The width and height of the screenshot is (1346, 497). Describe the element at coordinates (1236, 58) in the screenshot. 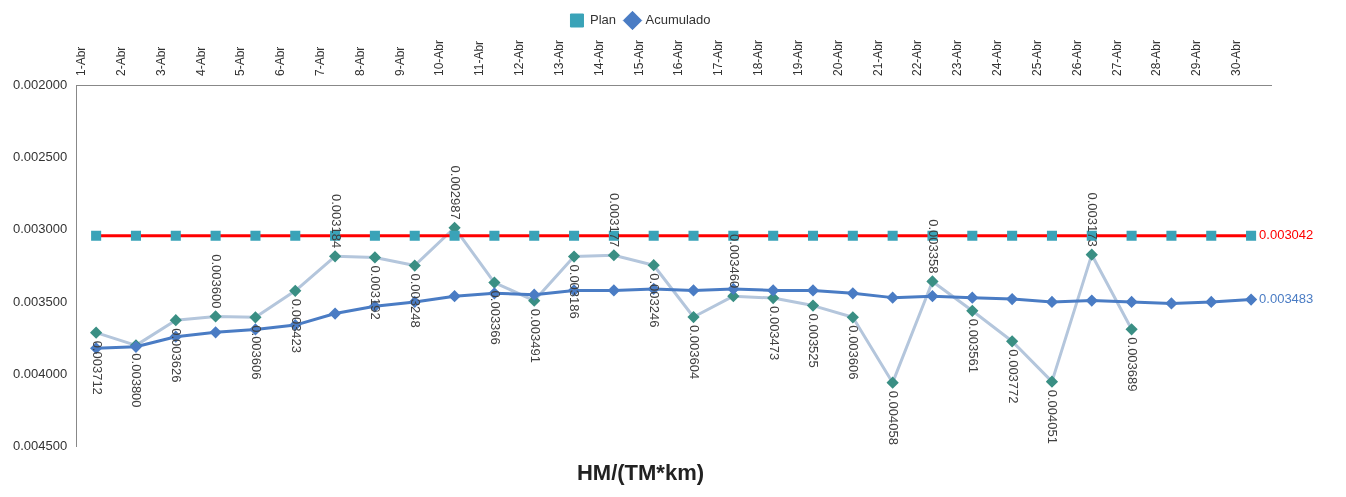

I see `x-tick-label: 30-Abr` at that location.